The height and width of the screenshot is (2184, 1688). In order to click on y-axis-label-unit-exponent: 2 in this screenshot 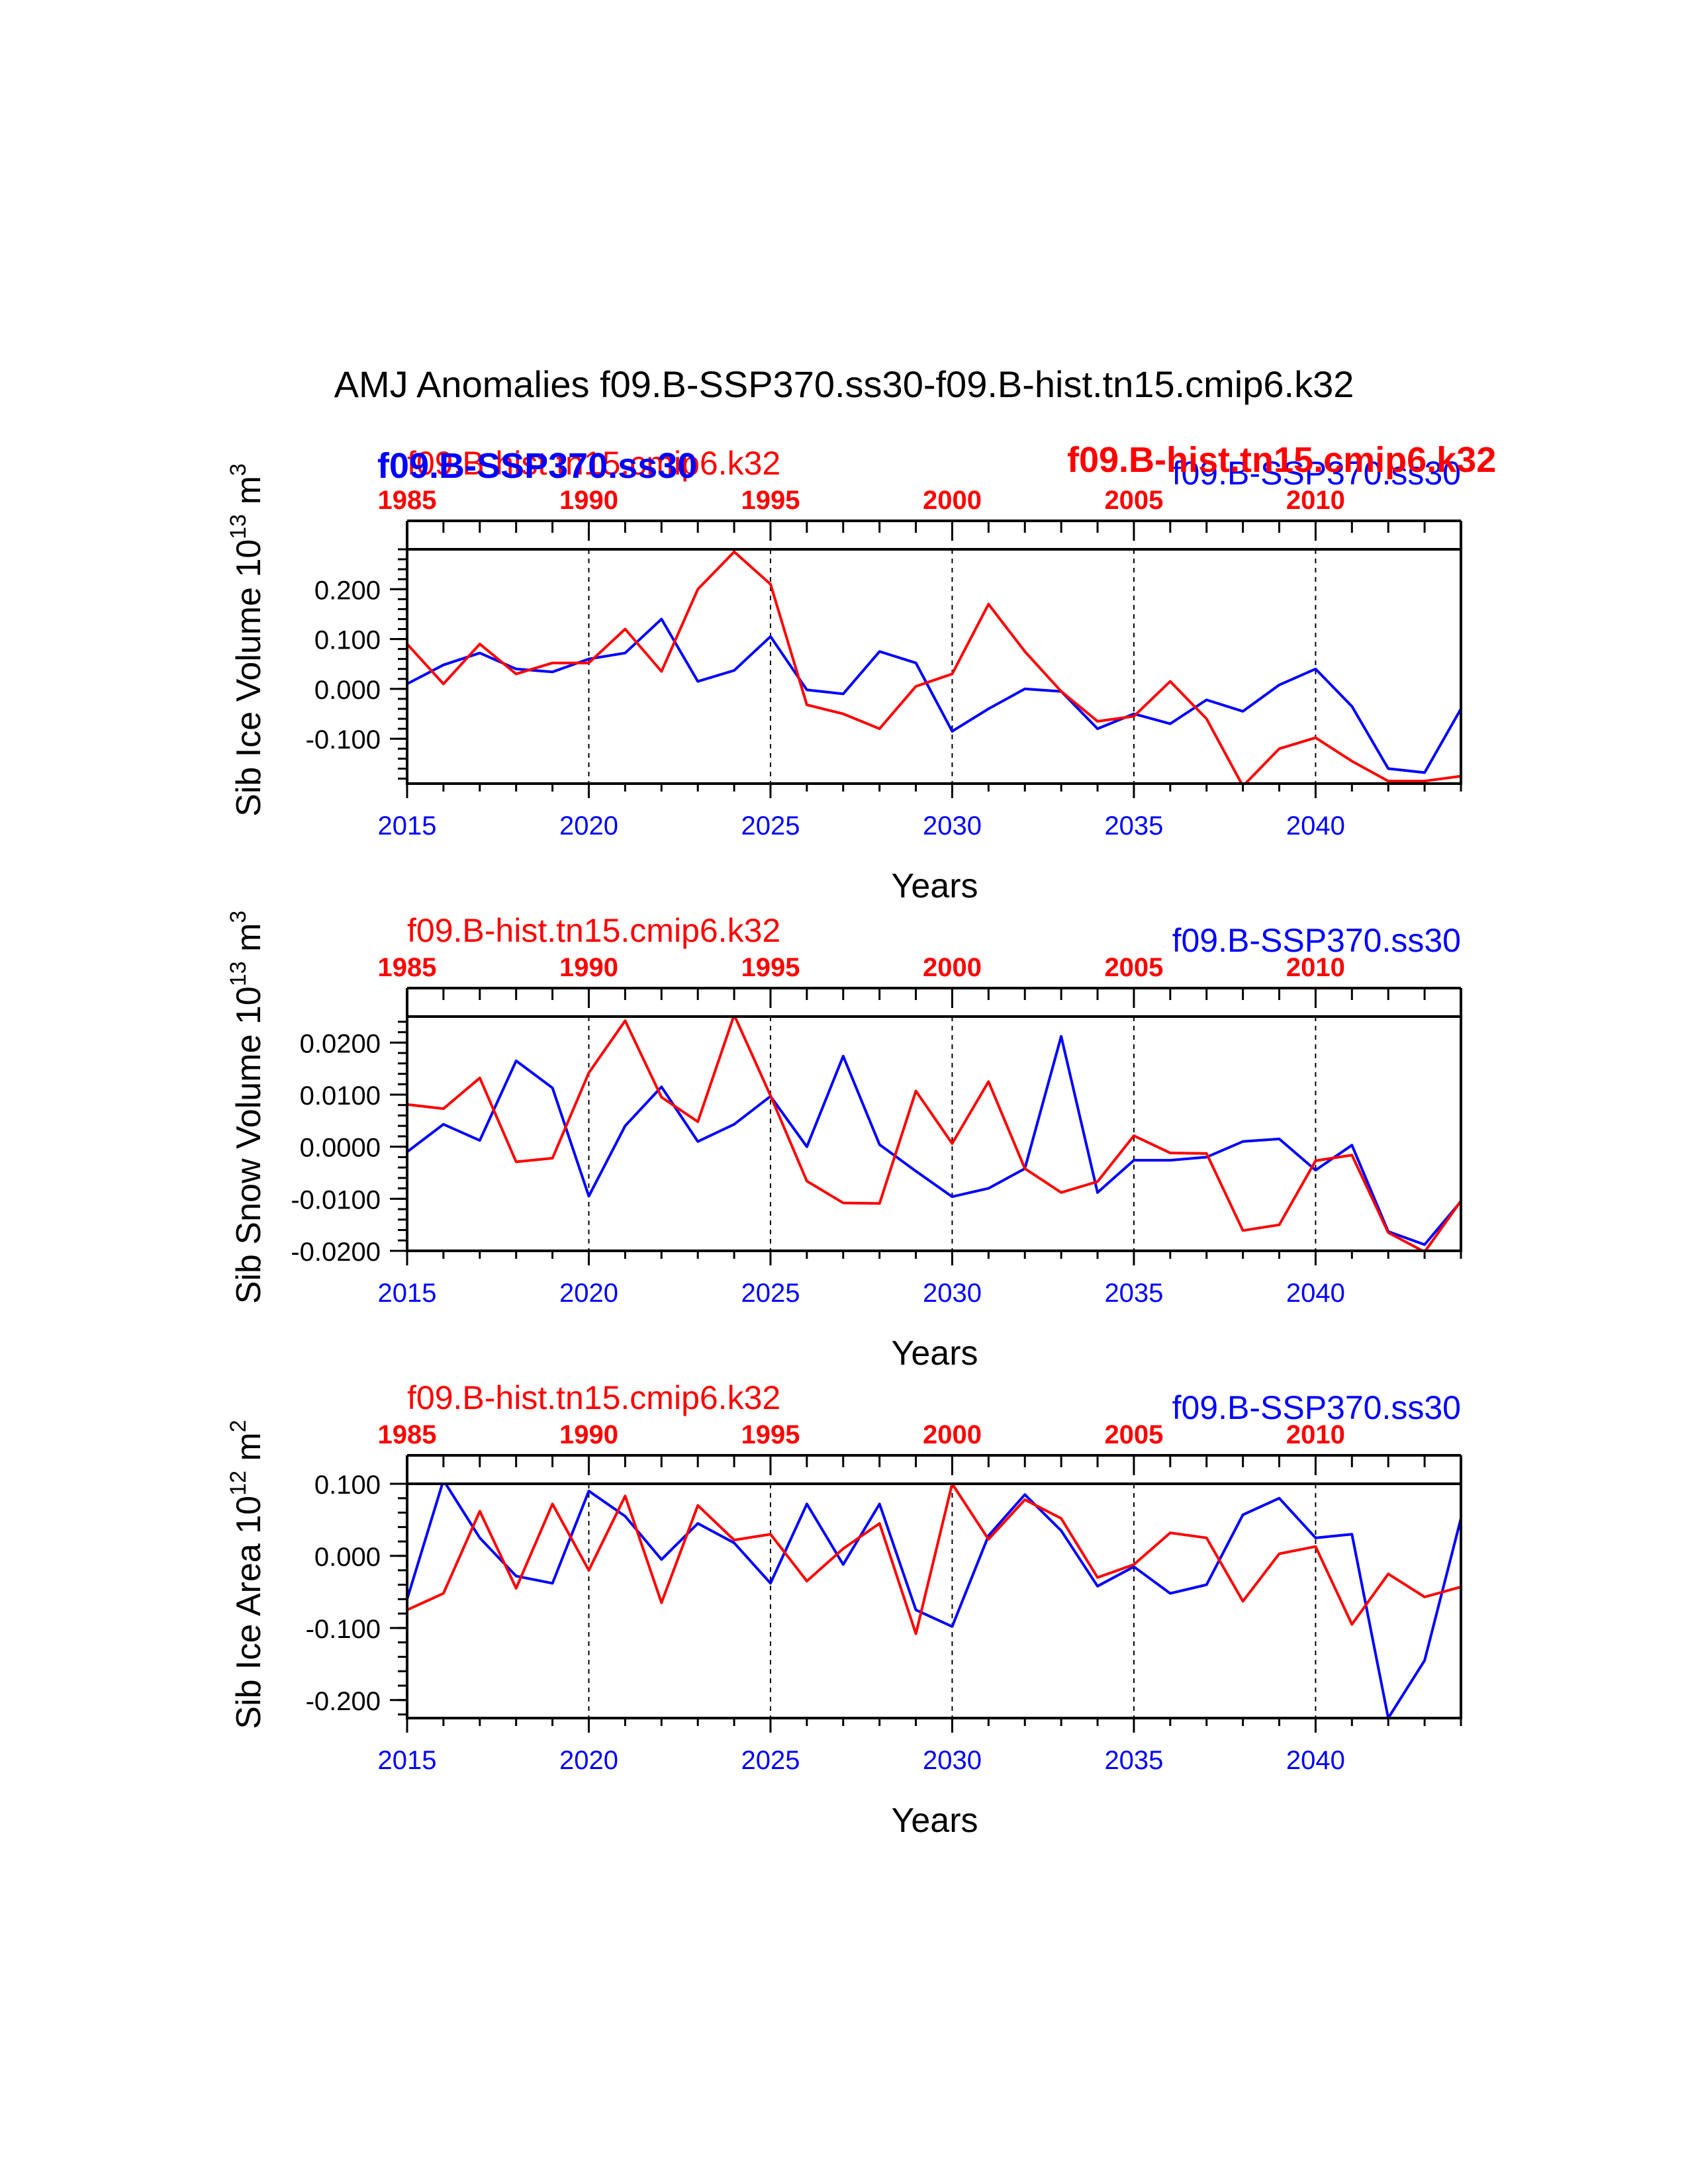, I will do `click(238, 1426)`.